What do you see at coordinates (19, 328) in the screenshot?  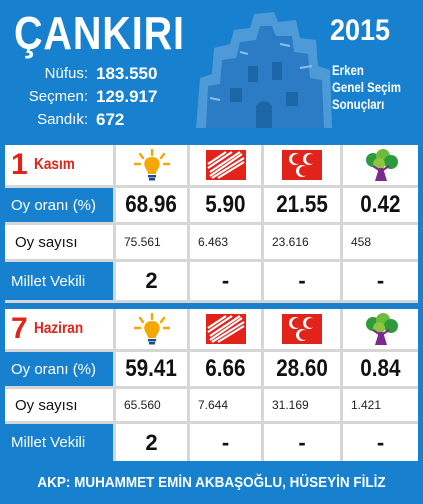 I see `date-day: 7` at bounding box center [19, 328].